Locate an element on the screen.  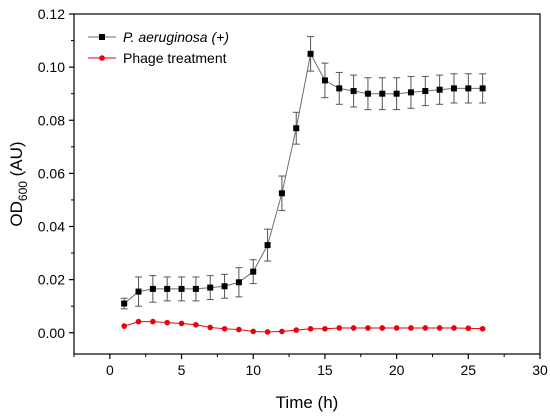
y-tick-label: 0.12 is located at coordinates (51, 14).